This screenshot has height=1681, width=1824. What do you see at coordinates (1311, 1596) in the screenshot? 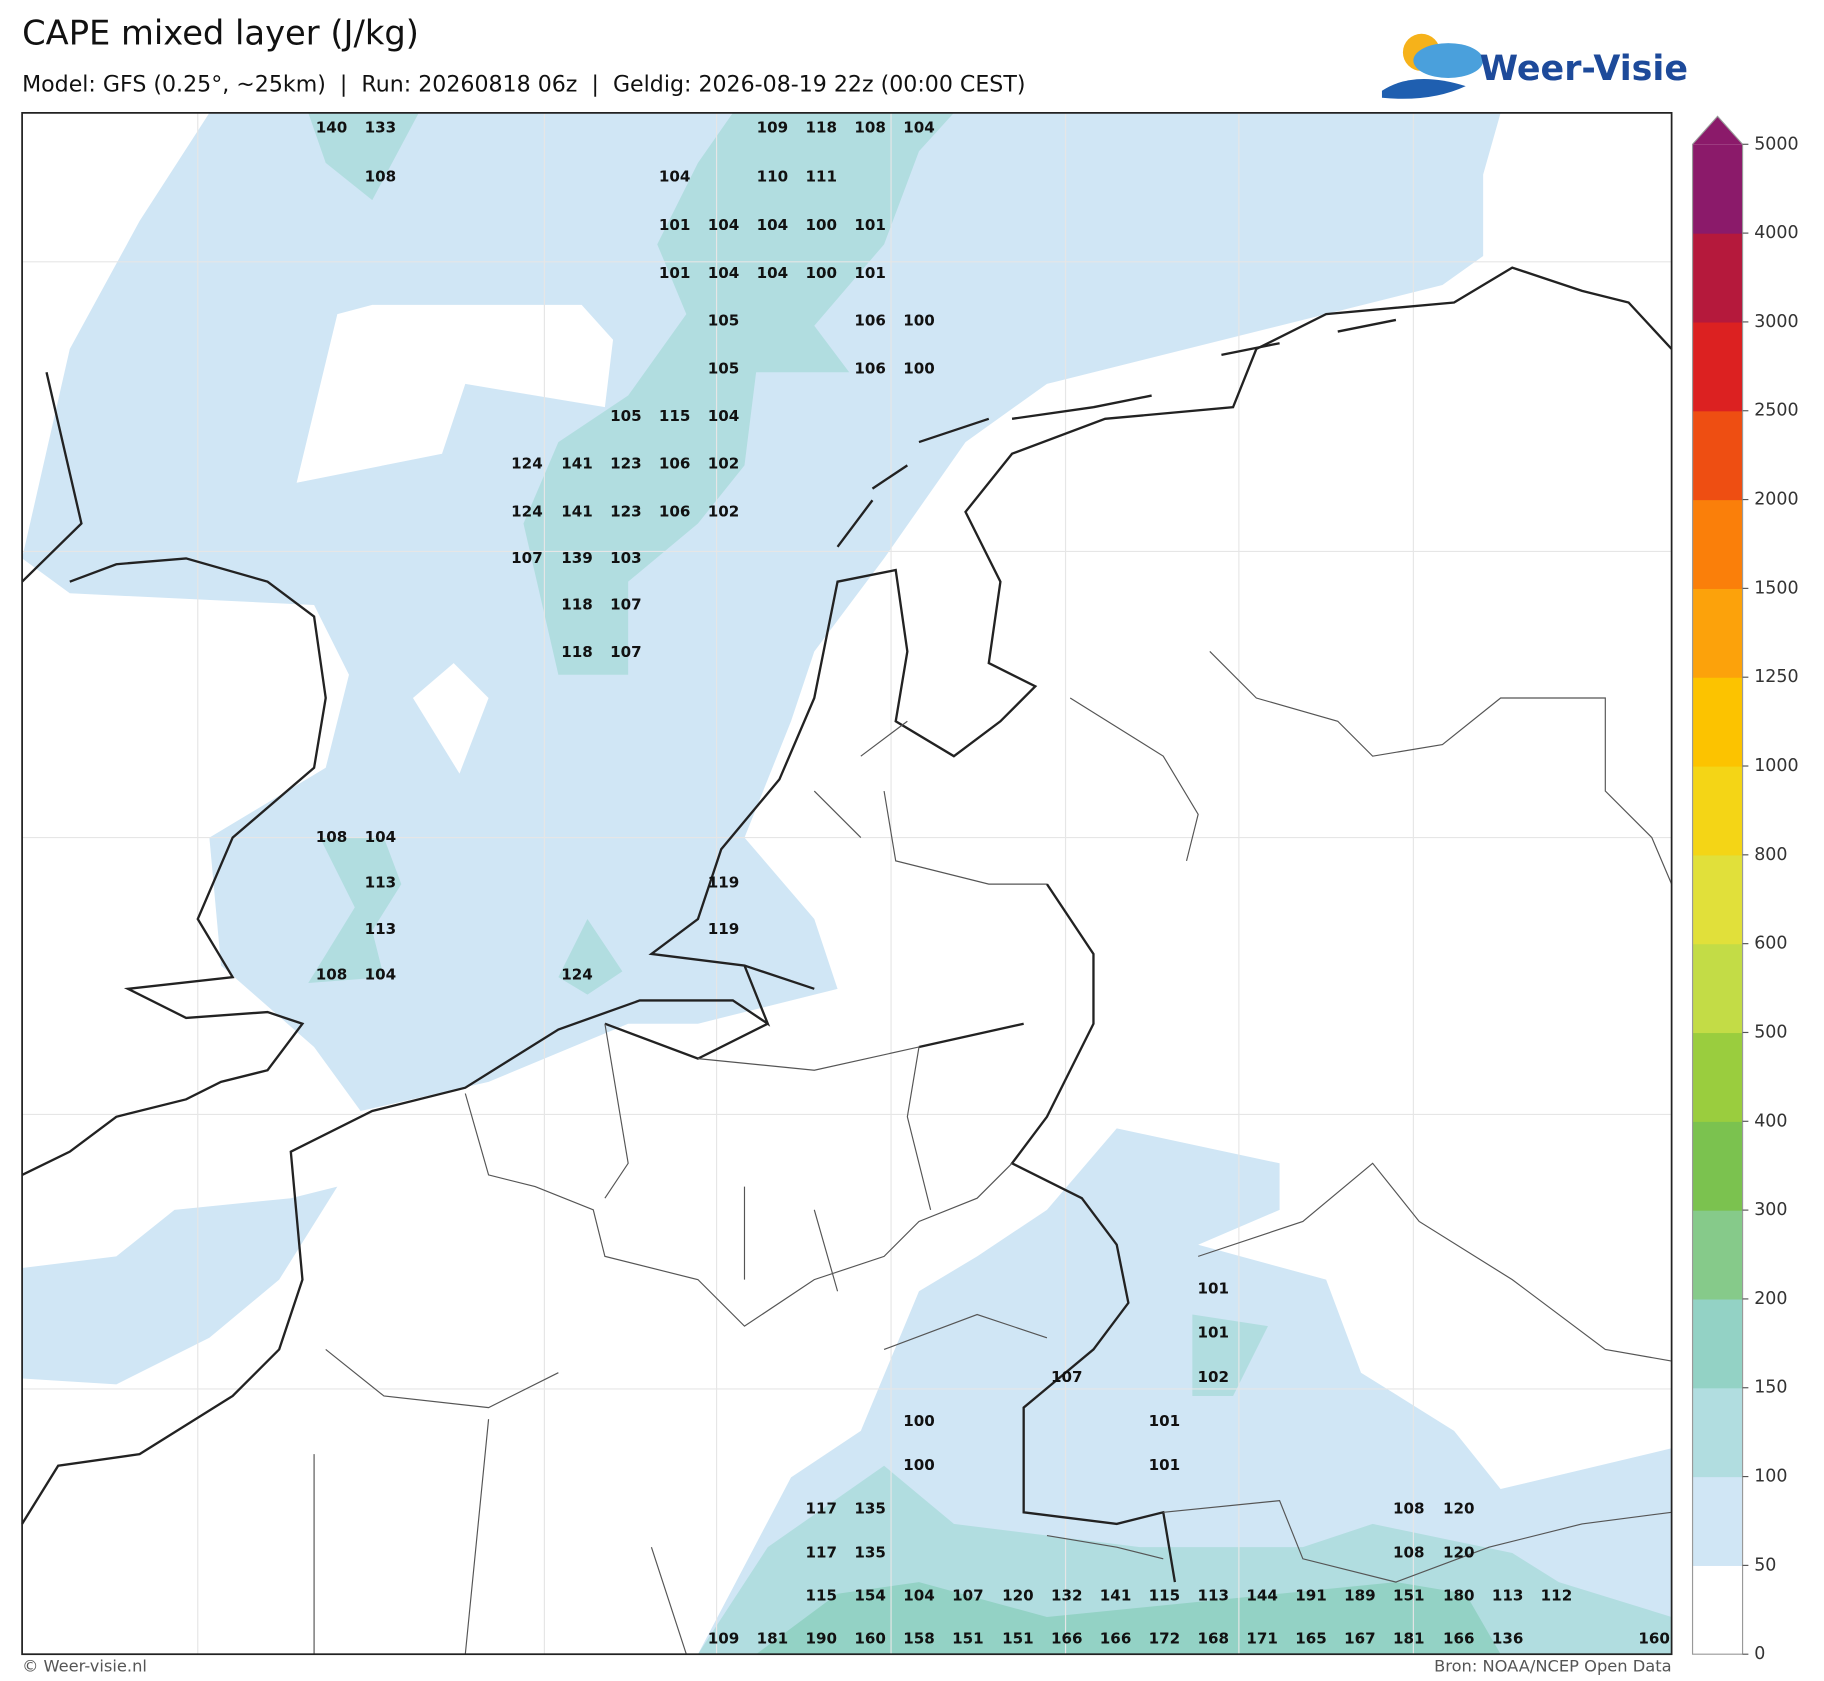
I see `cape-label: 191` at bounding box center [1311, 1596].